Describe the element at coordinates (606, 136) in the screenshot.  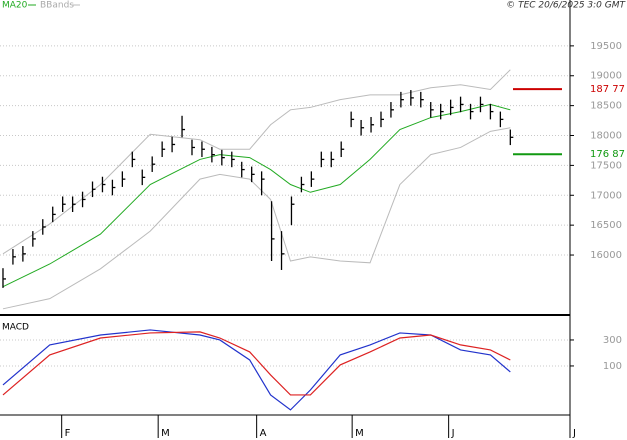
I see `y-tick-label: 18000` at that location.